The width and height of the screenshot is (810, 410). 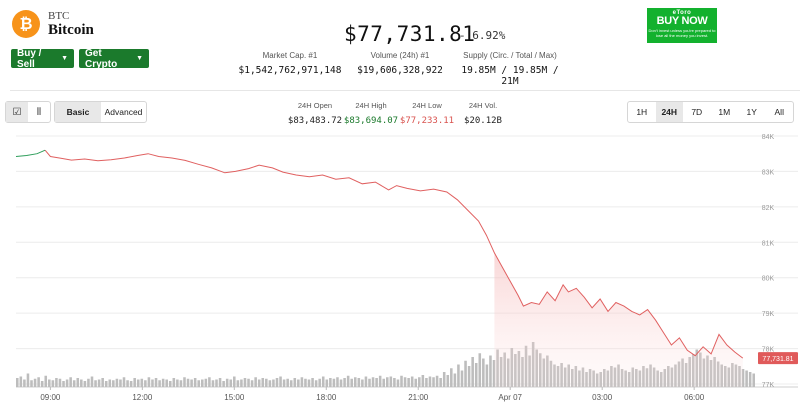 I want to click on range-all-button: All, so click(x=779, y=112).